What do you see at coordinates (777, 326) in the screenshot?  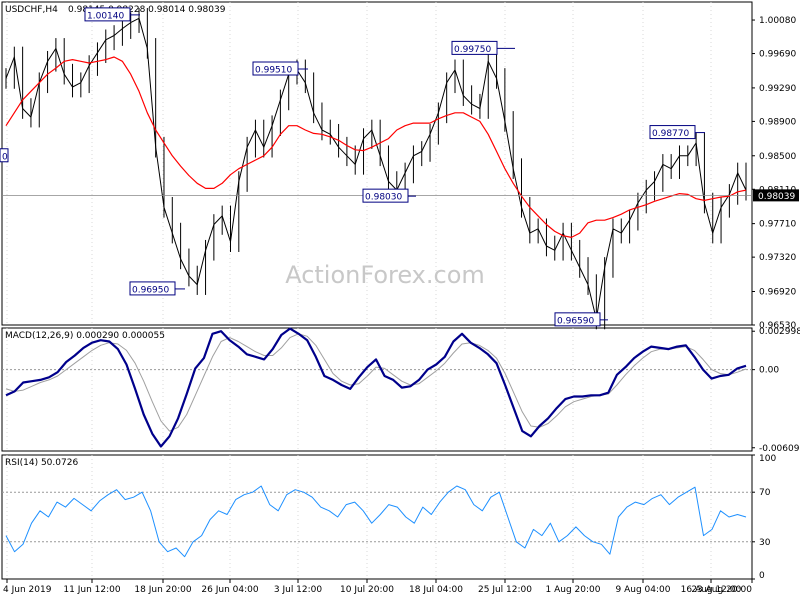 I see `price-y-tick-label: 0.96530` at bounding box center [777, 326].